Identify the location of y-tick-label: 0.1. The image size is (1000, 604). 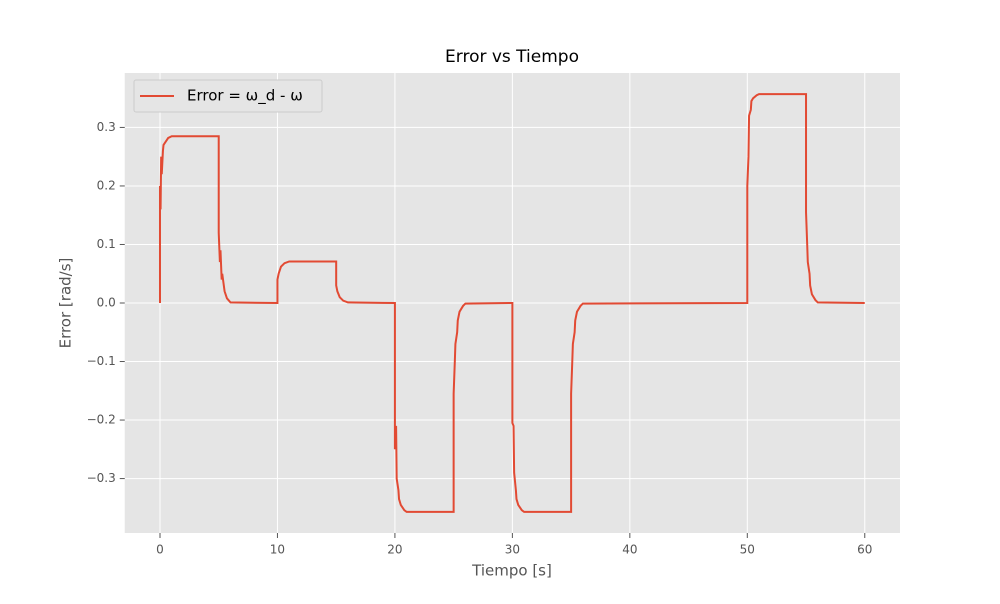
(106, 244).